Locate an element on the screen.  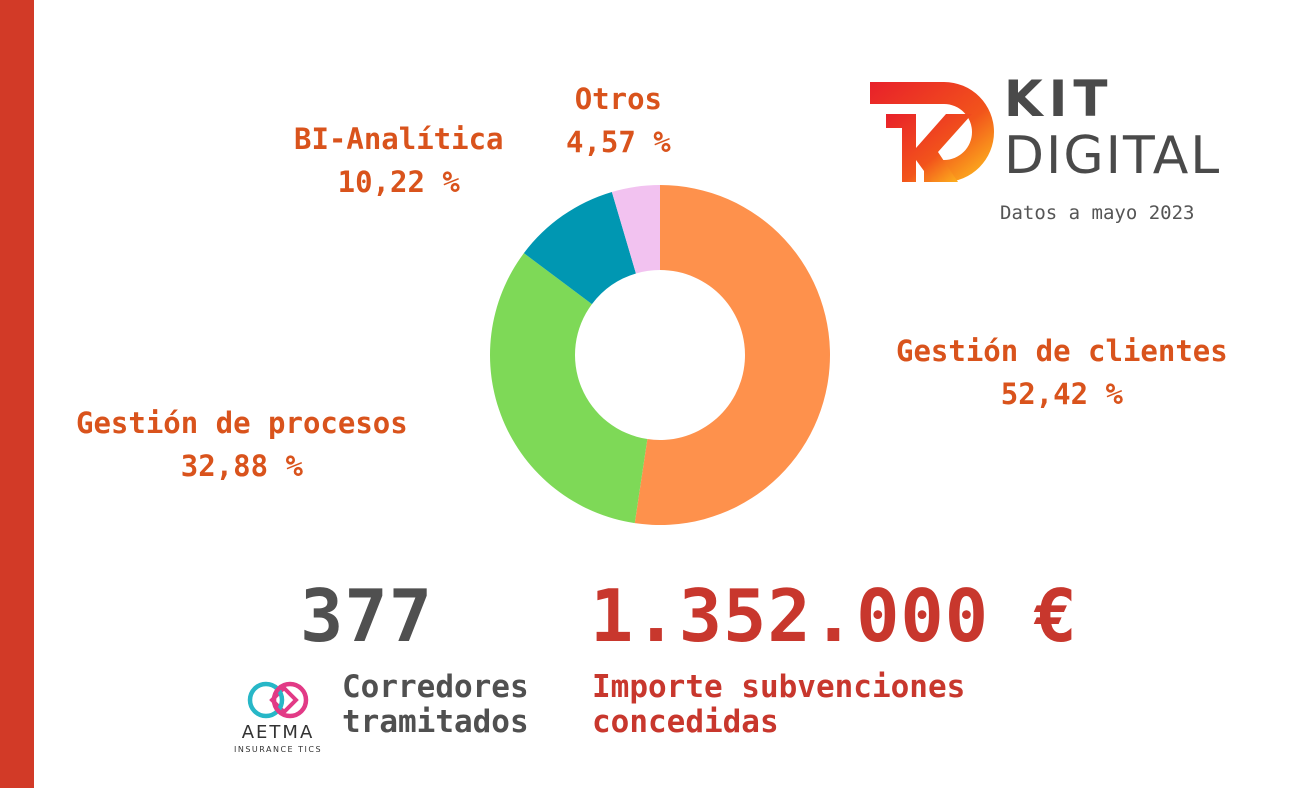
amount-caption-line1: Importe subvenciones is located at coordinates (779, 687).